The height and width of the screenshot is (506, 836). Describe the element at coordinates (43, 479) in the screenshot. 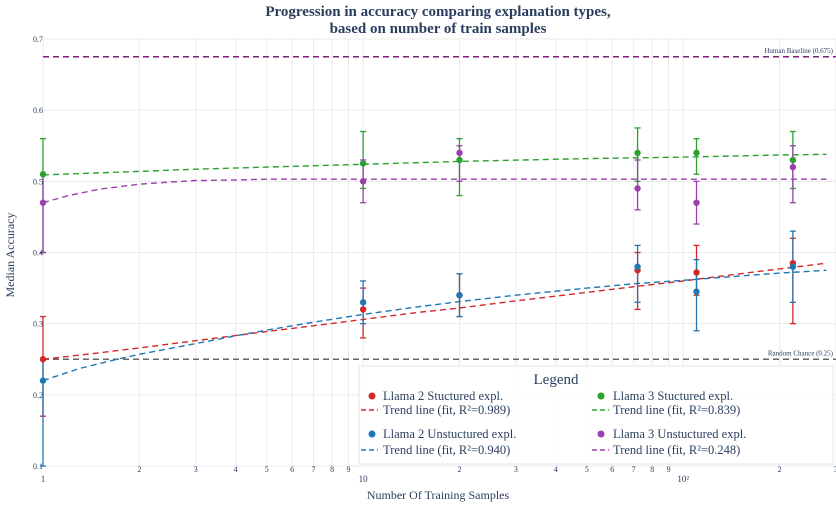

I see `x-tick-label: 1` at that location.